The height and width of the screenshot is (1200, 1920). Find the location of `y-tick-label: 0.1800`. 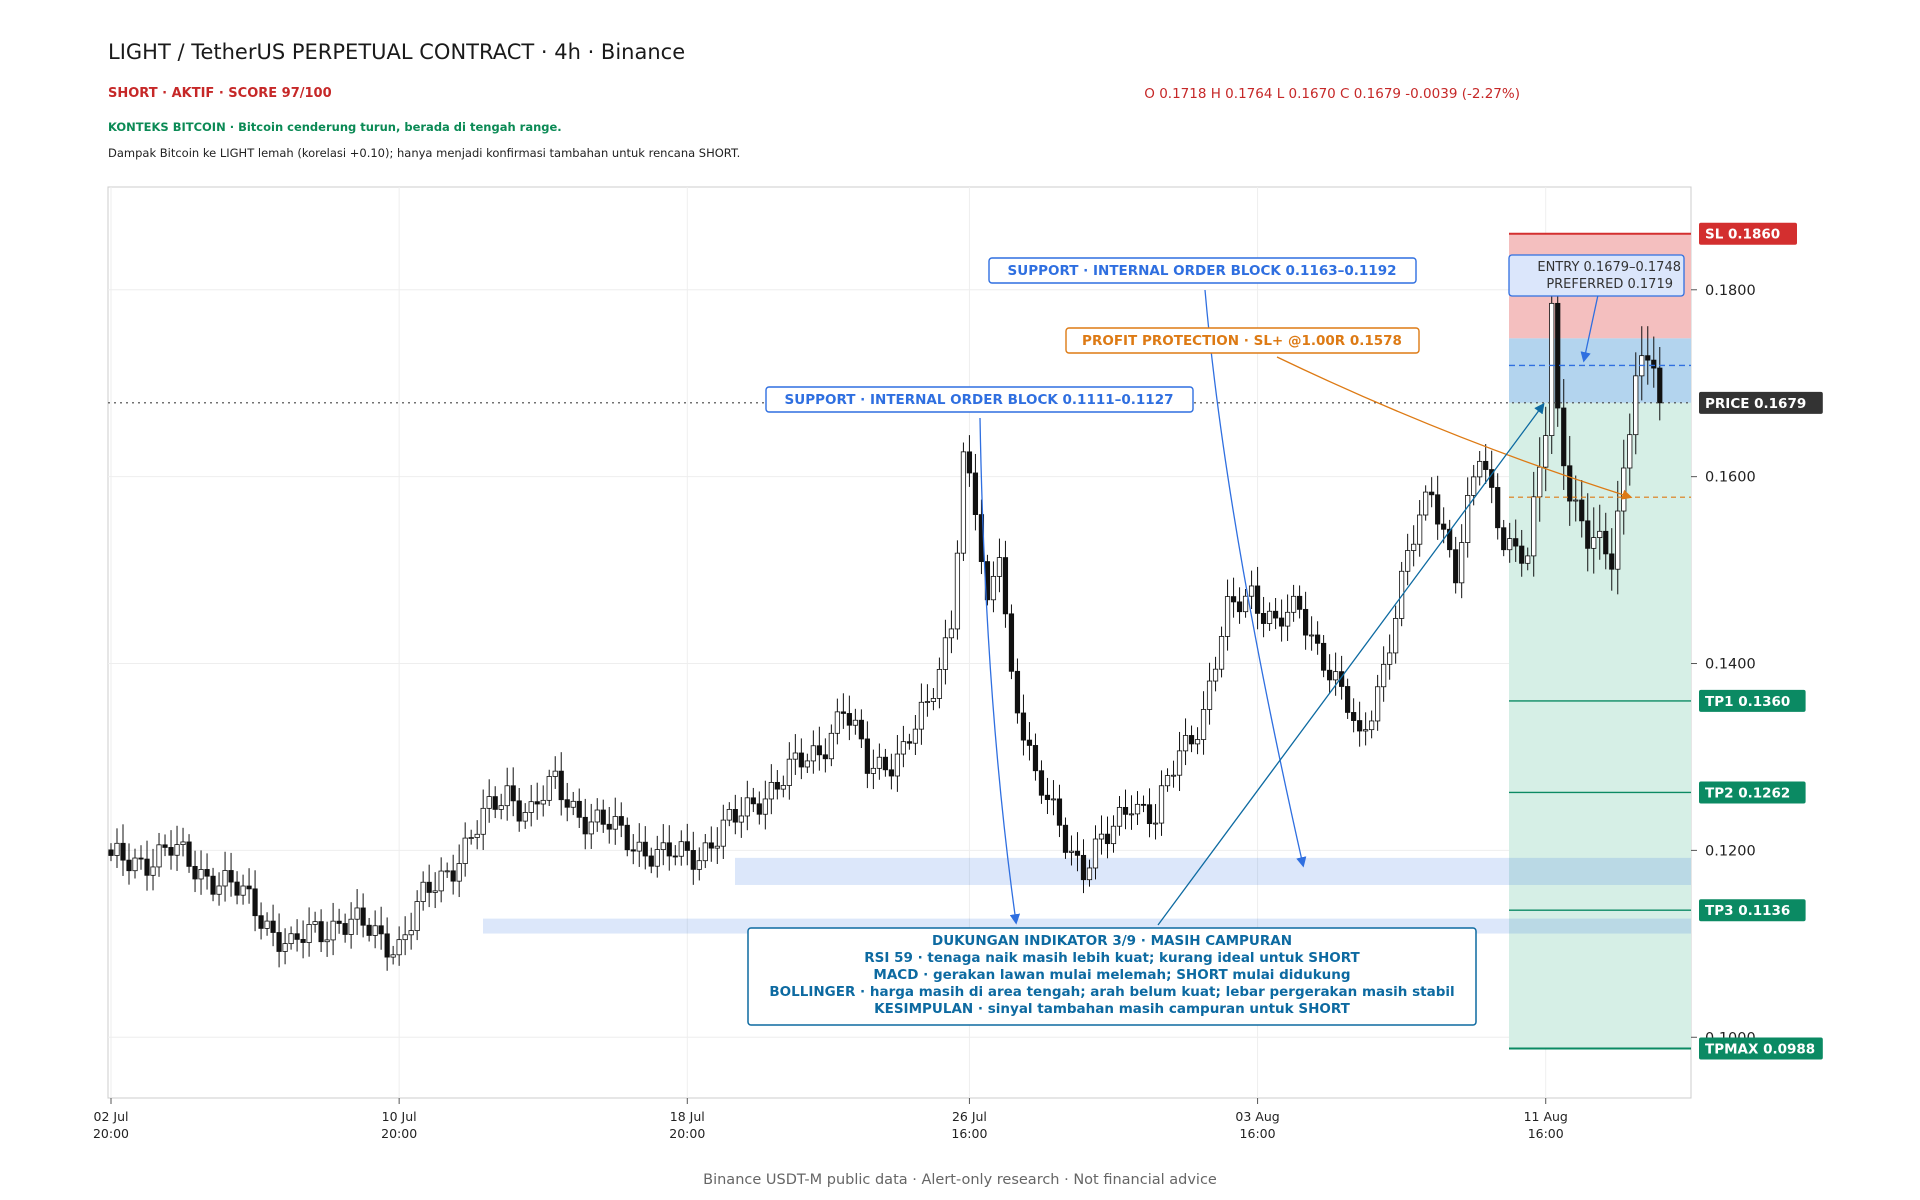

y-tick-label: 0.1800 is located at coordinates (1730, 291).